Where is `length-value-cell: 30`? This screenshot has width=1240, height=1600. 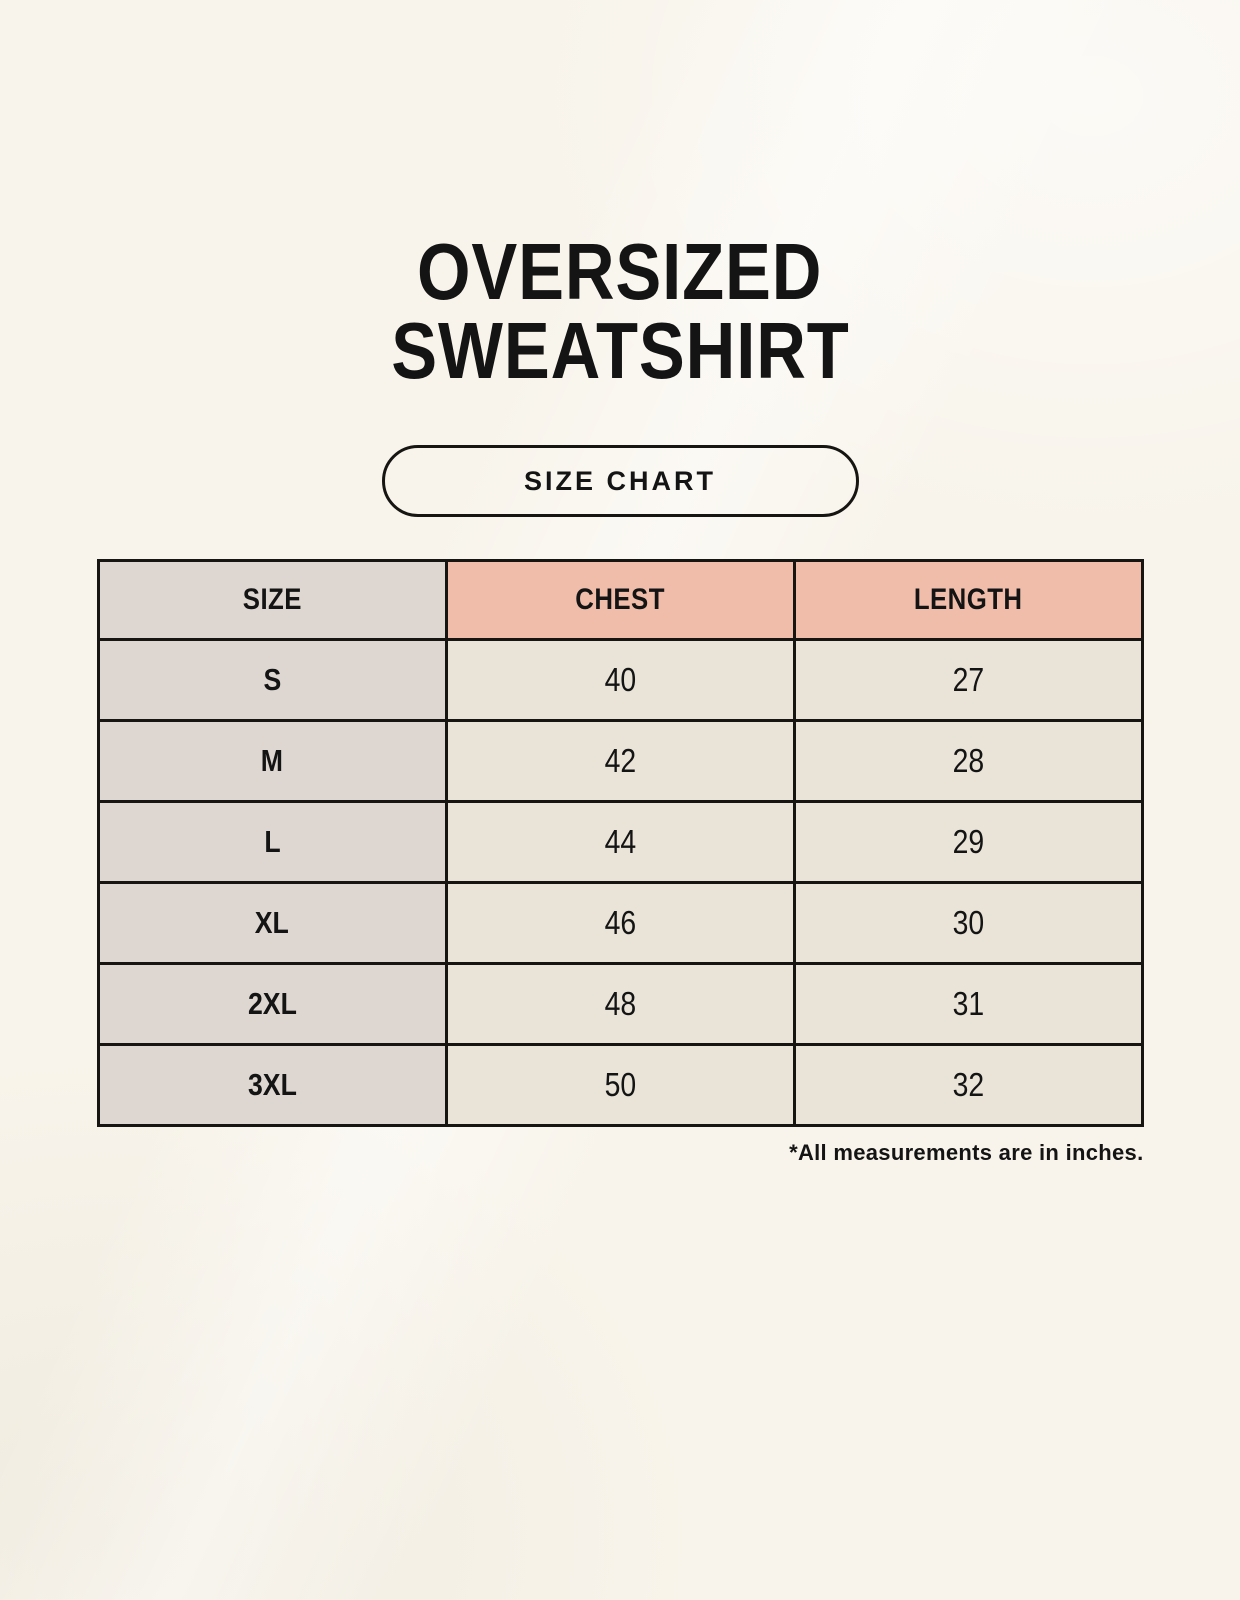 length-value-cell: 30 is located at coordinates (968, 923).